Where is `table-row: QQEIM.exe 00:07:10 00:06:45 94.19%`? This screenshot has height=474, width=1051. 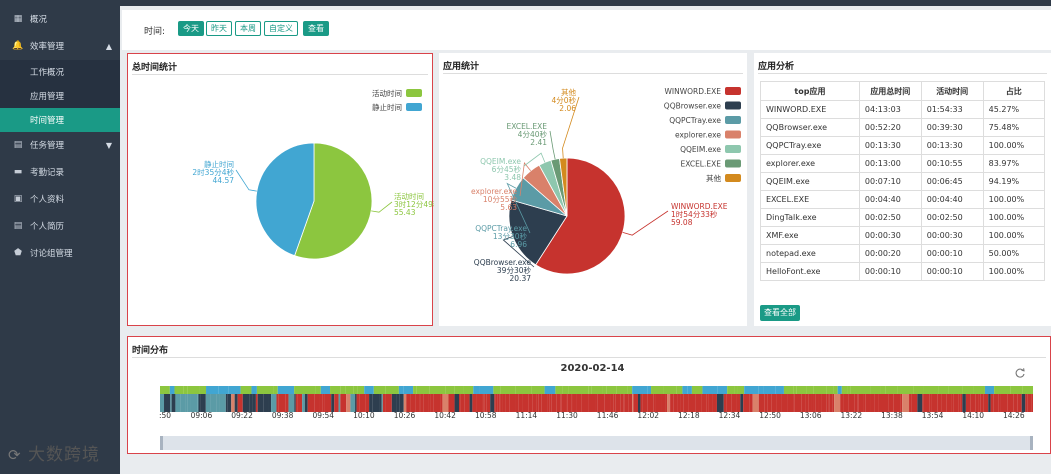 table-row: QQEIM.exe 00:07:10 00:06:45 94.19% is located at coordinates (903, 181).